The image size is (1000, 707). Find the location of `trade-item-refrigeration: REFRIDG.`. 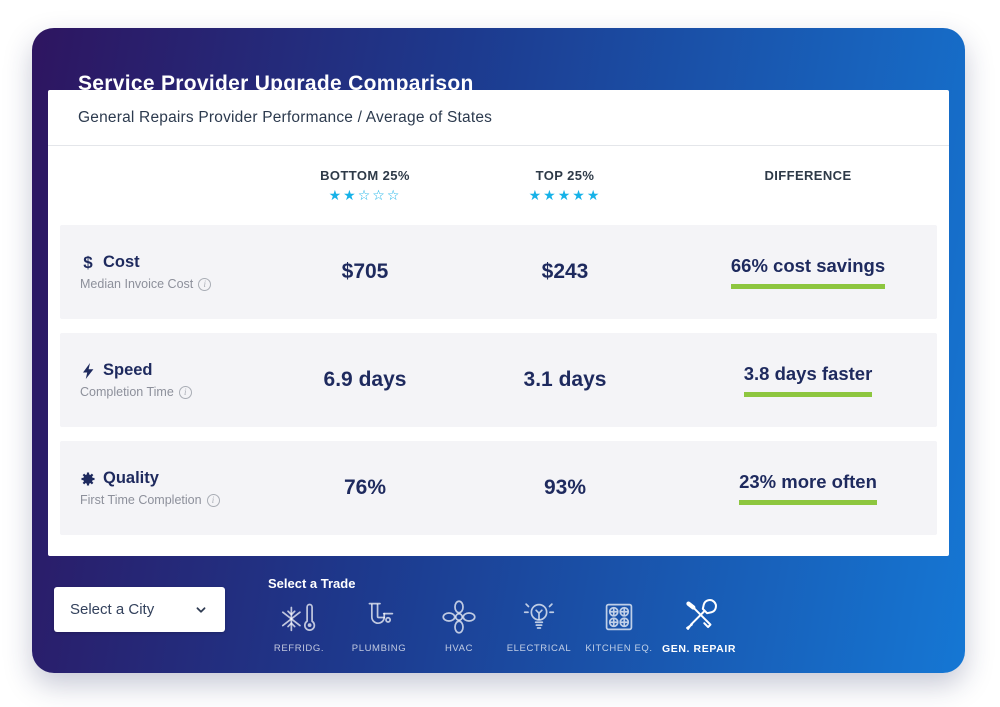

trade-item-refrigeration: REFRIDG. is located at coordinates (299, 625).